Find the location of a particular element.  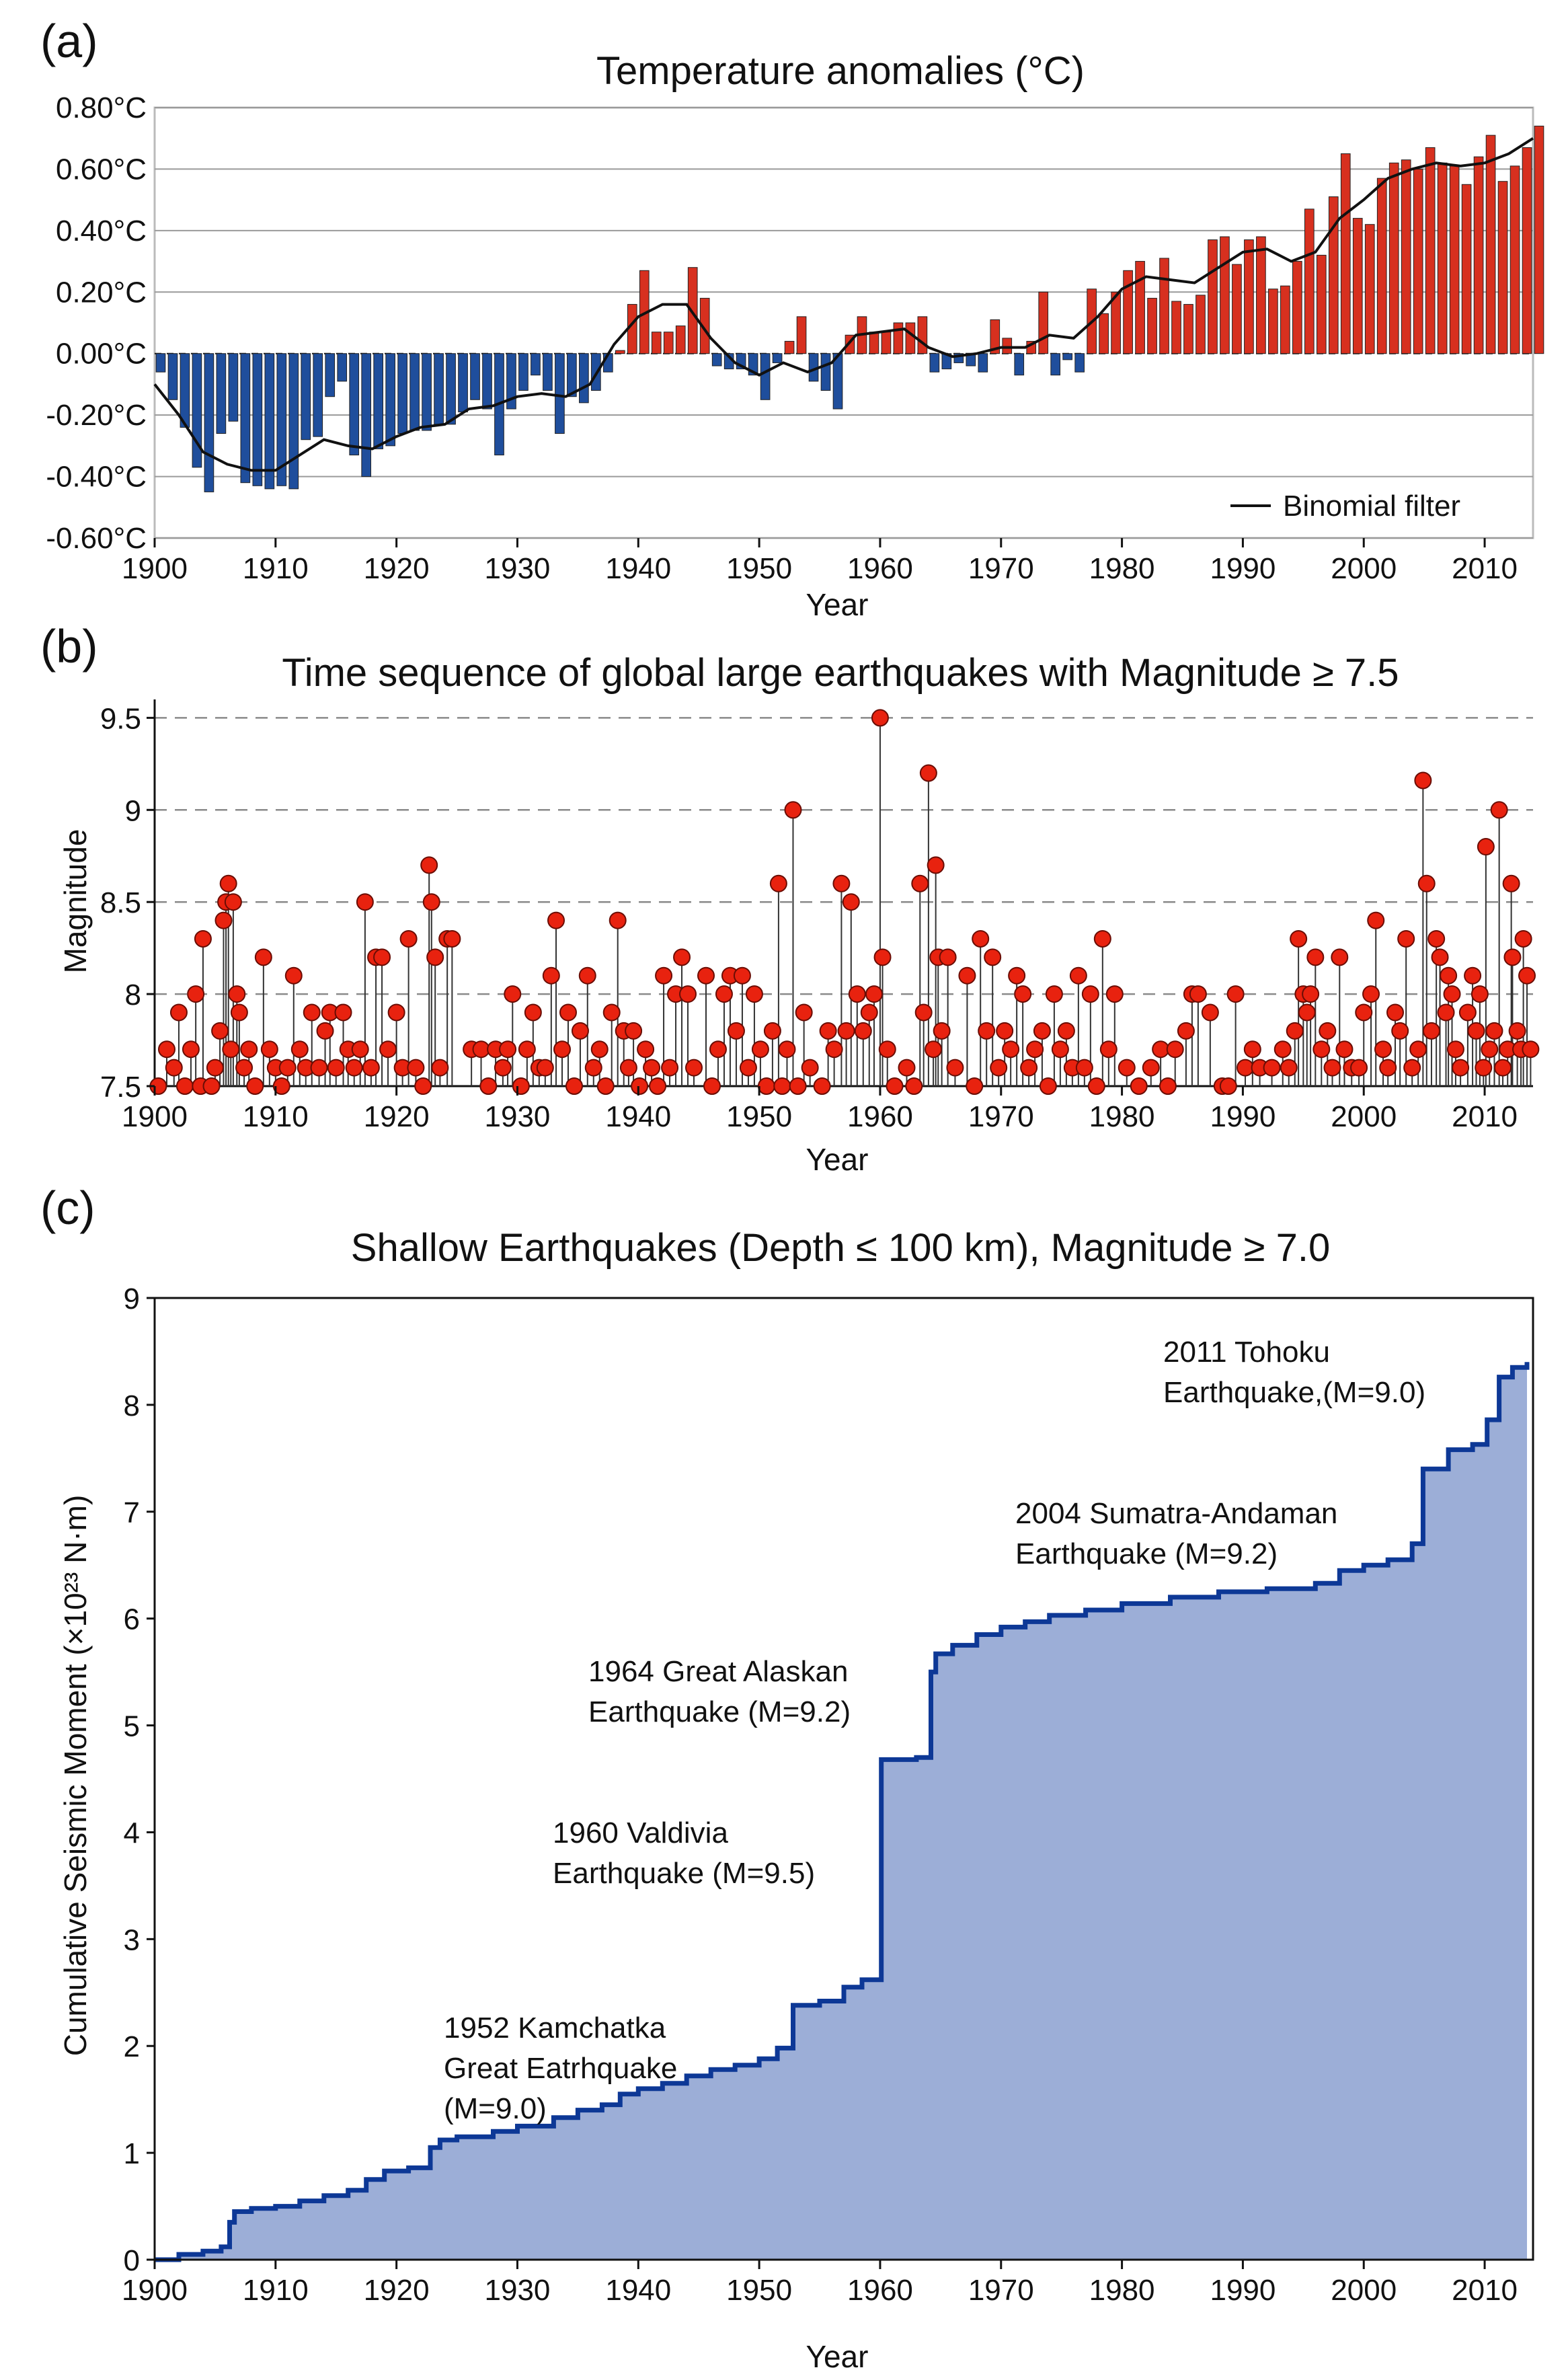

x-tick-label: 1930 is located at coordinates (518, 2290).